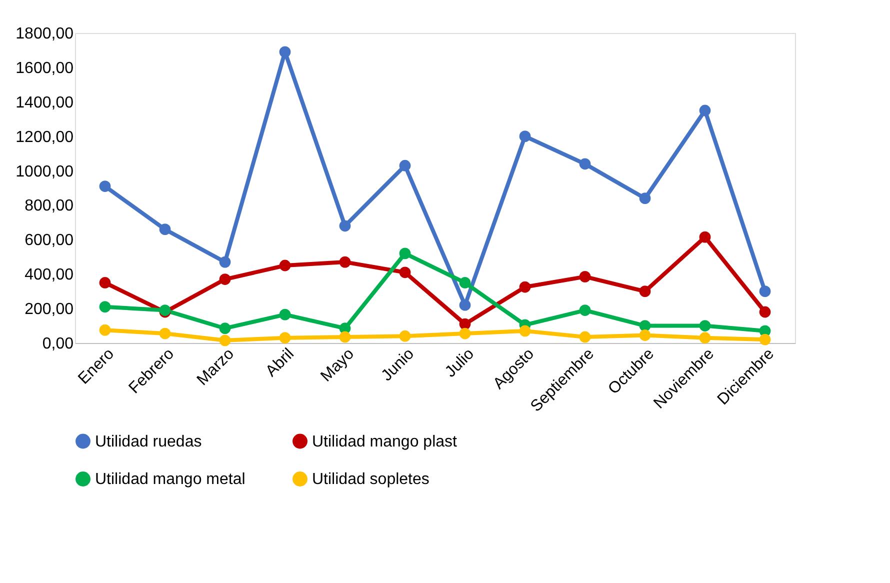 The width and height of the screenshot is (890, 583). What do you see at coordinates (45, 34) in the screenshot?
I see `y-tick-label: 1800,00` at bounding box center [45, 34].